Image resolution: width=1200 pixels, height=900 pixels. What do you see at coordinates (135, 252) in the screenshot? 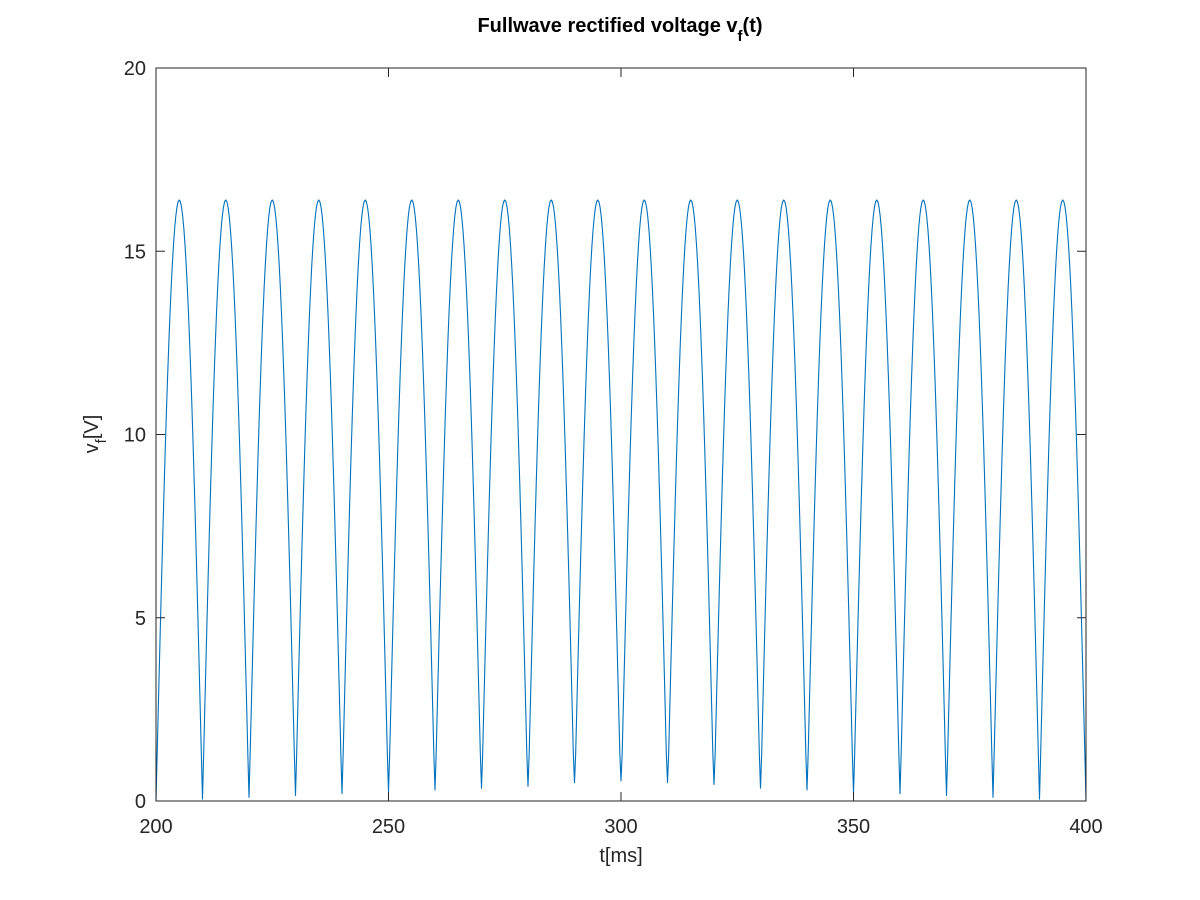
I see `y-tick-label: 15` at bounding box center [135, 252].